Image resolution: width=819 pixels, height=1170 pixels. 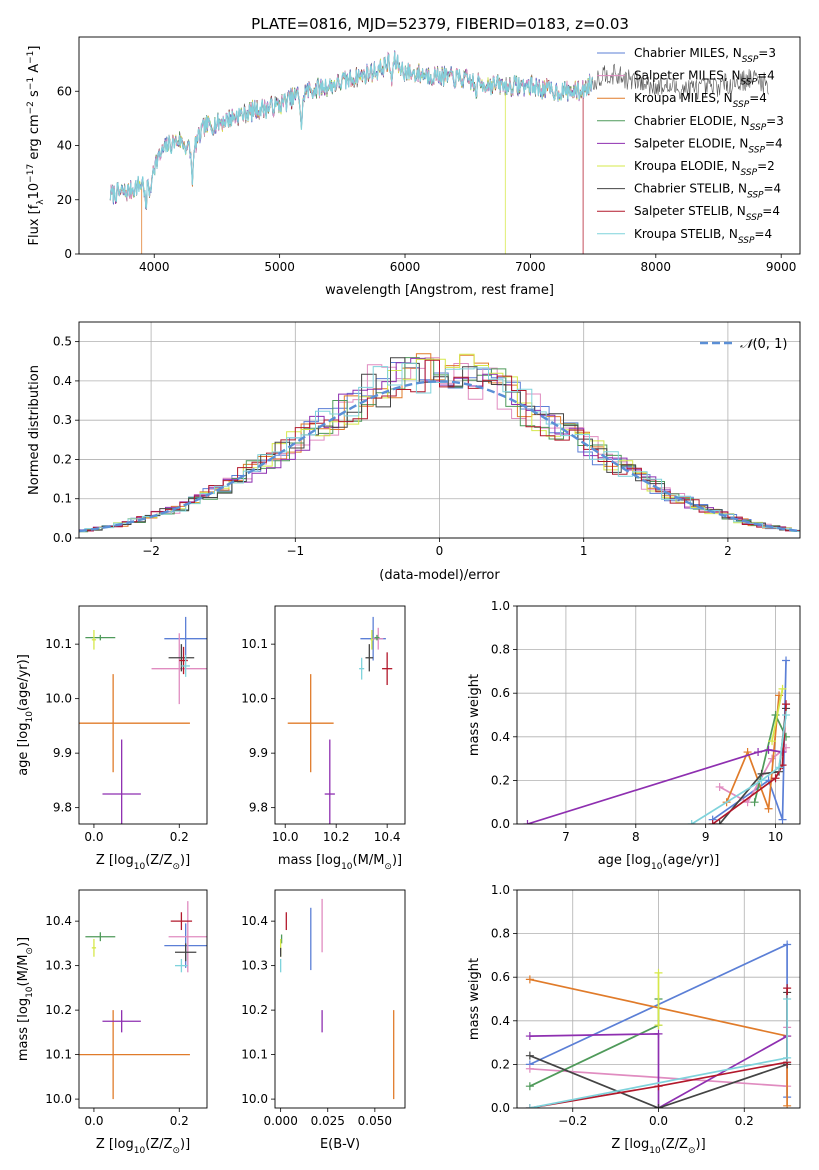 I want to click on y-tick-label: 0.3, so click(x=62, y=420).